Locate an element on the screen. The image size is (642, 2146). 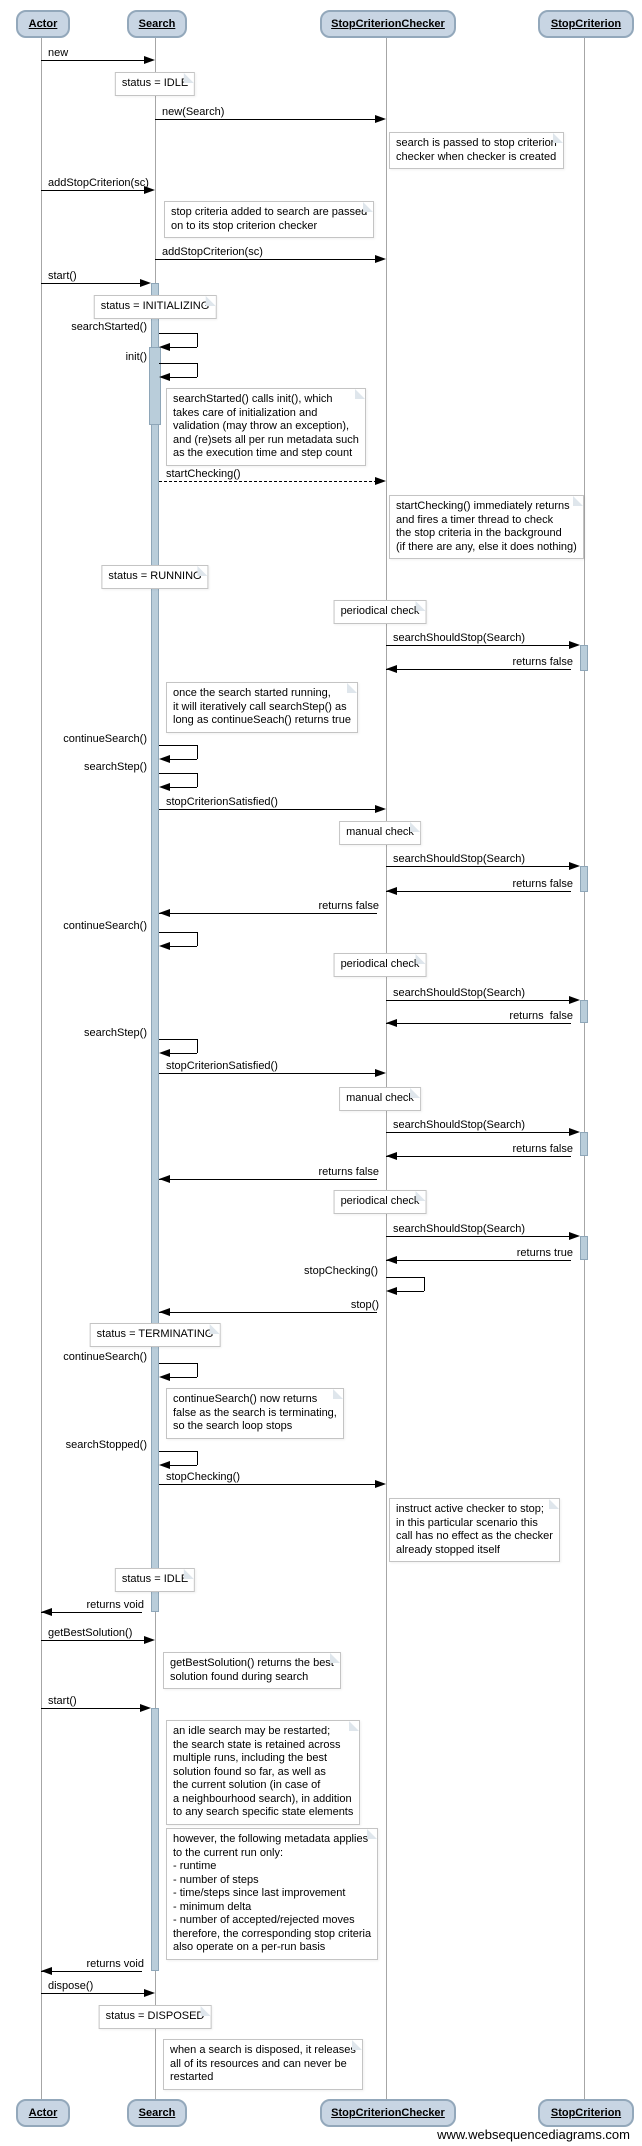
participant-criterion-top: StopCriterion is located at coordinates (586, 24).